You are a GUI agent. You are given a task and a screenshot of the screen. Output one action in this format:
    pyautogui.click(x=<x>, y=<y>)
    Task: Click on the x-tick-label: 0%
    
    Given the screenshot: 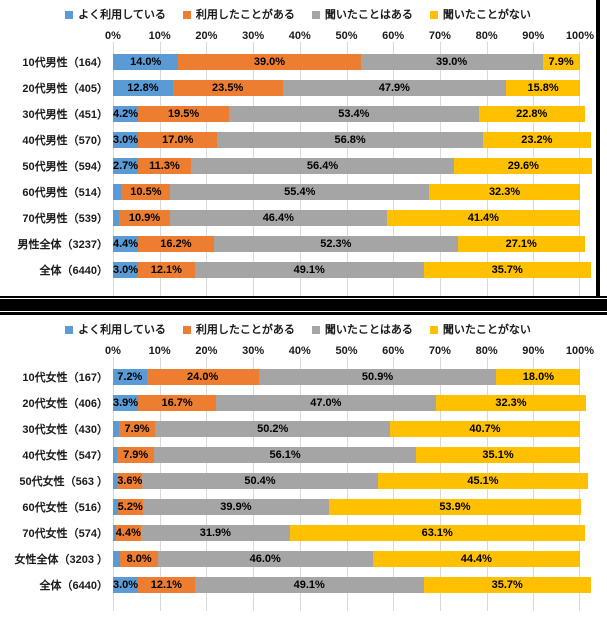 What is the action you would take?
    pyautogui.click(x=113, y=36)
    